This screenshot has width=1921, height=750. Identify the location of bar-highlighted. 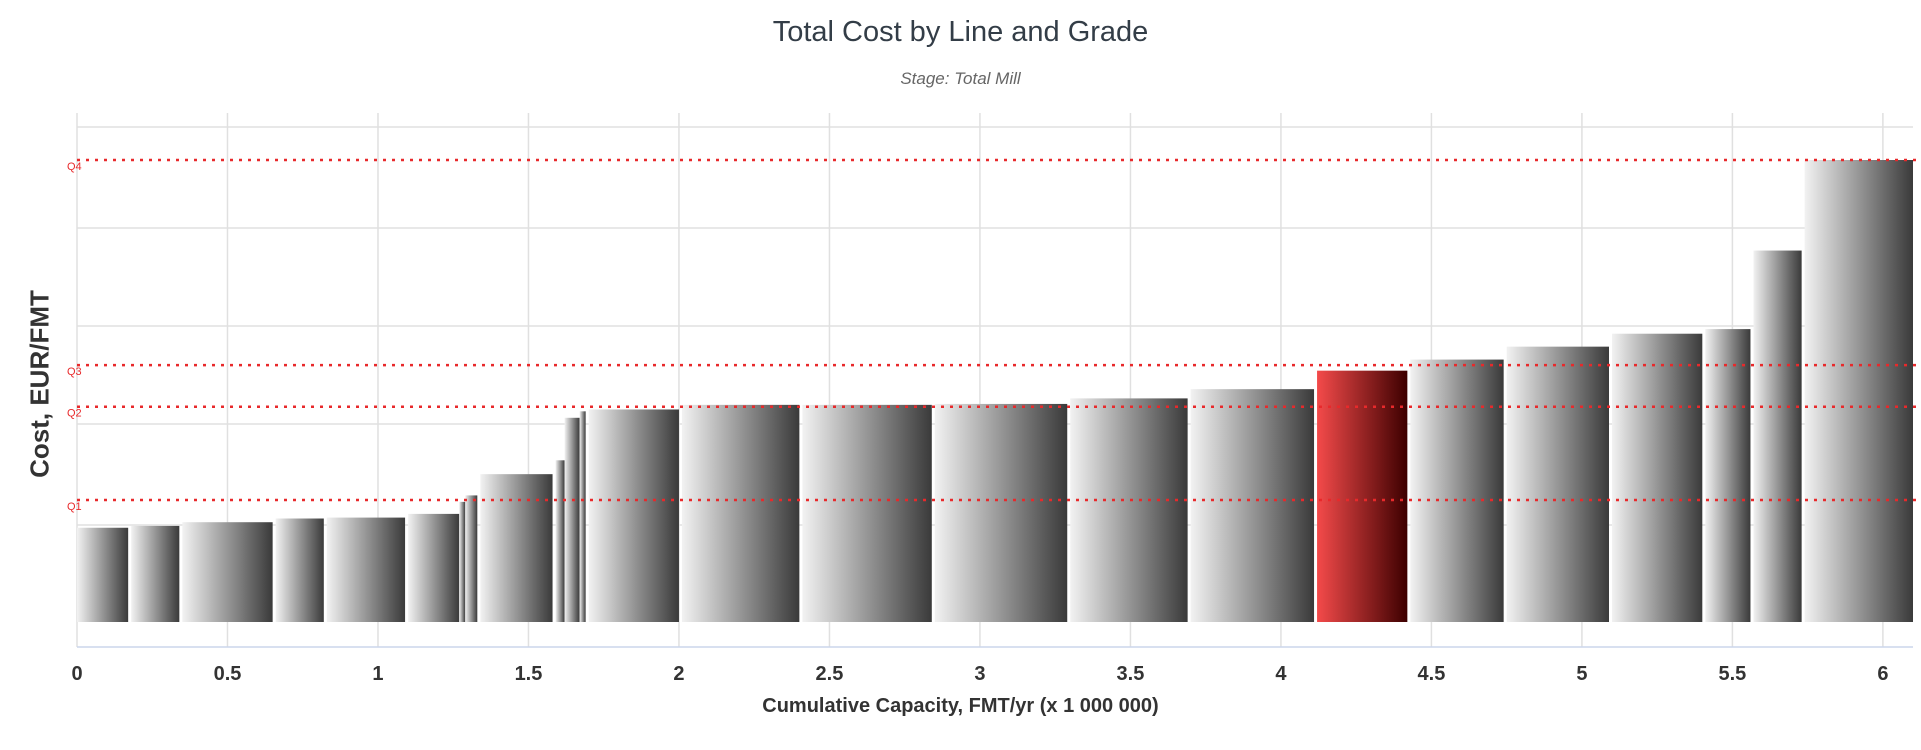
(1362, 496).